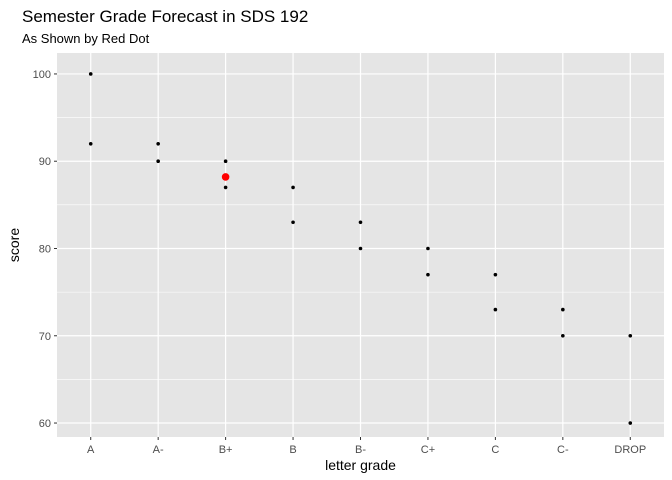 Image resolution: width=672 pixels, height=480 pixels. I want to click on x-tick-label: A-, so click(158, 450).